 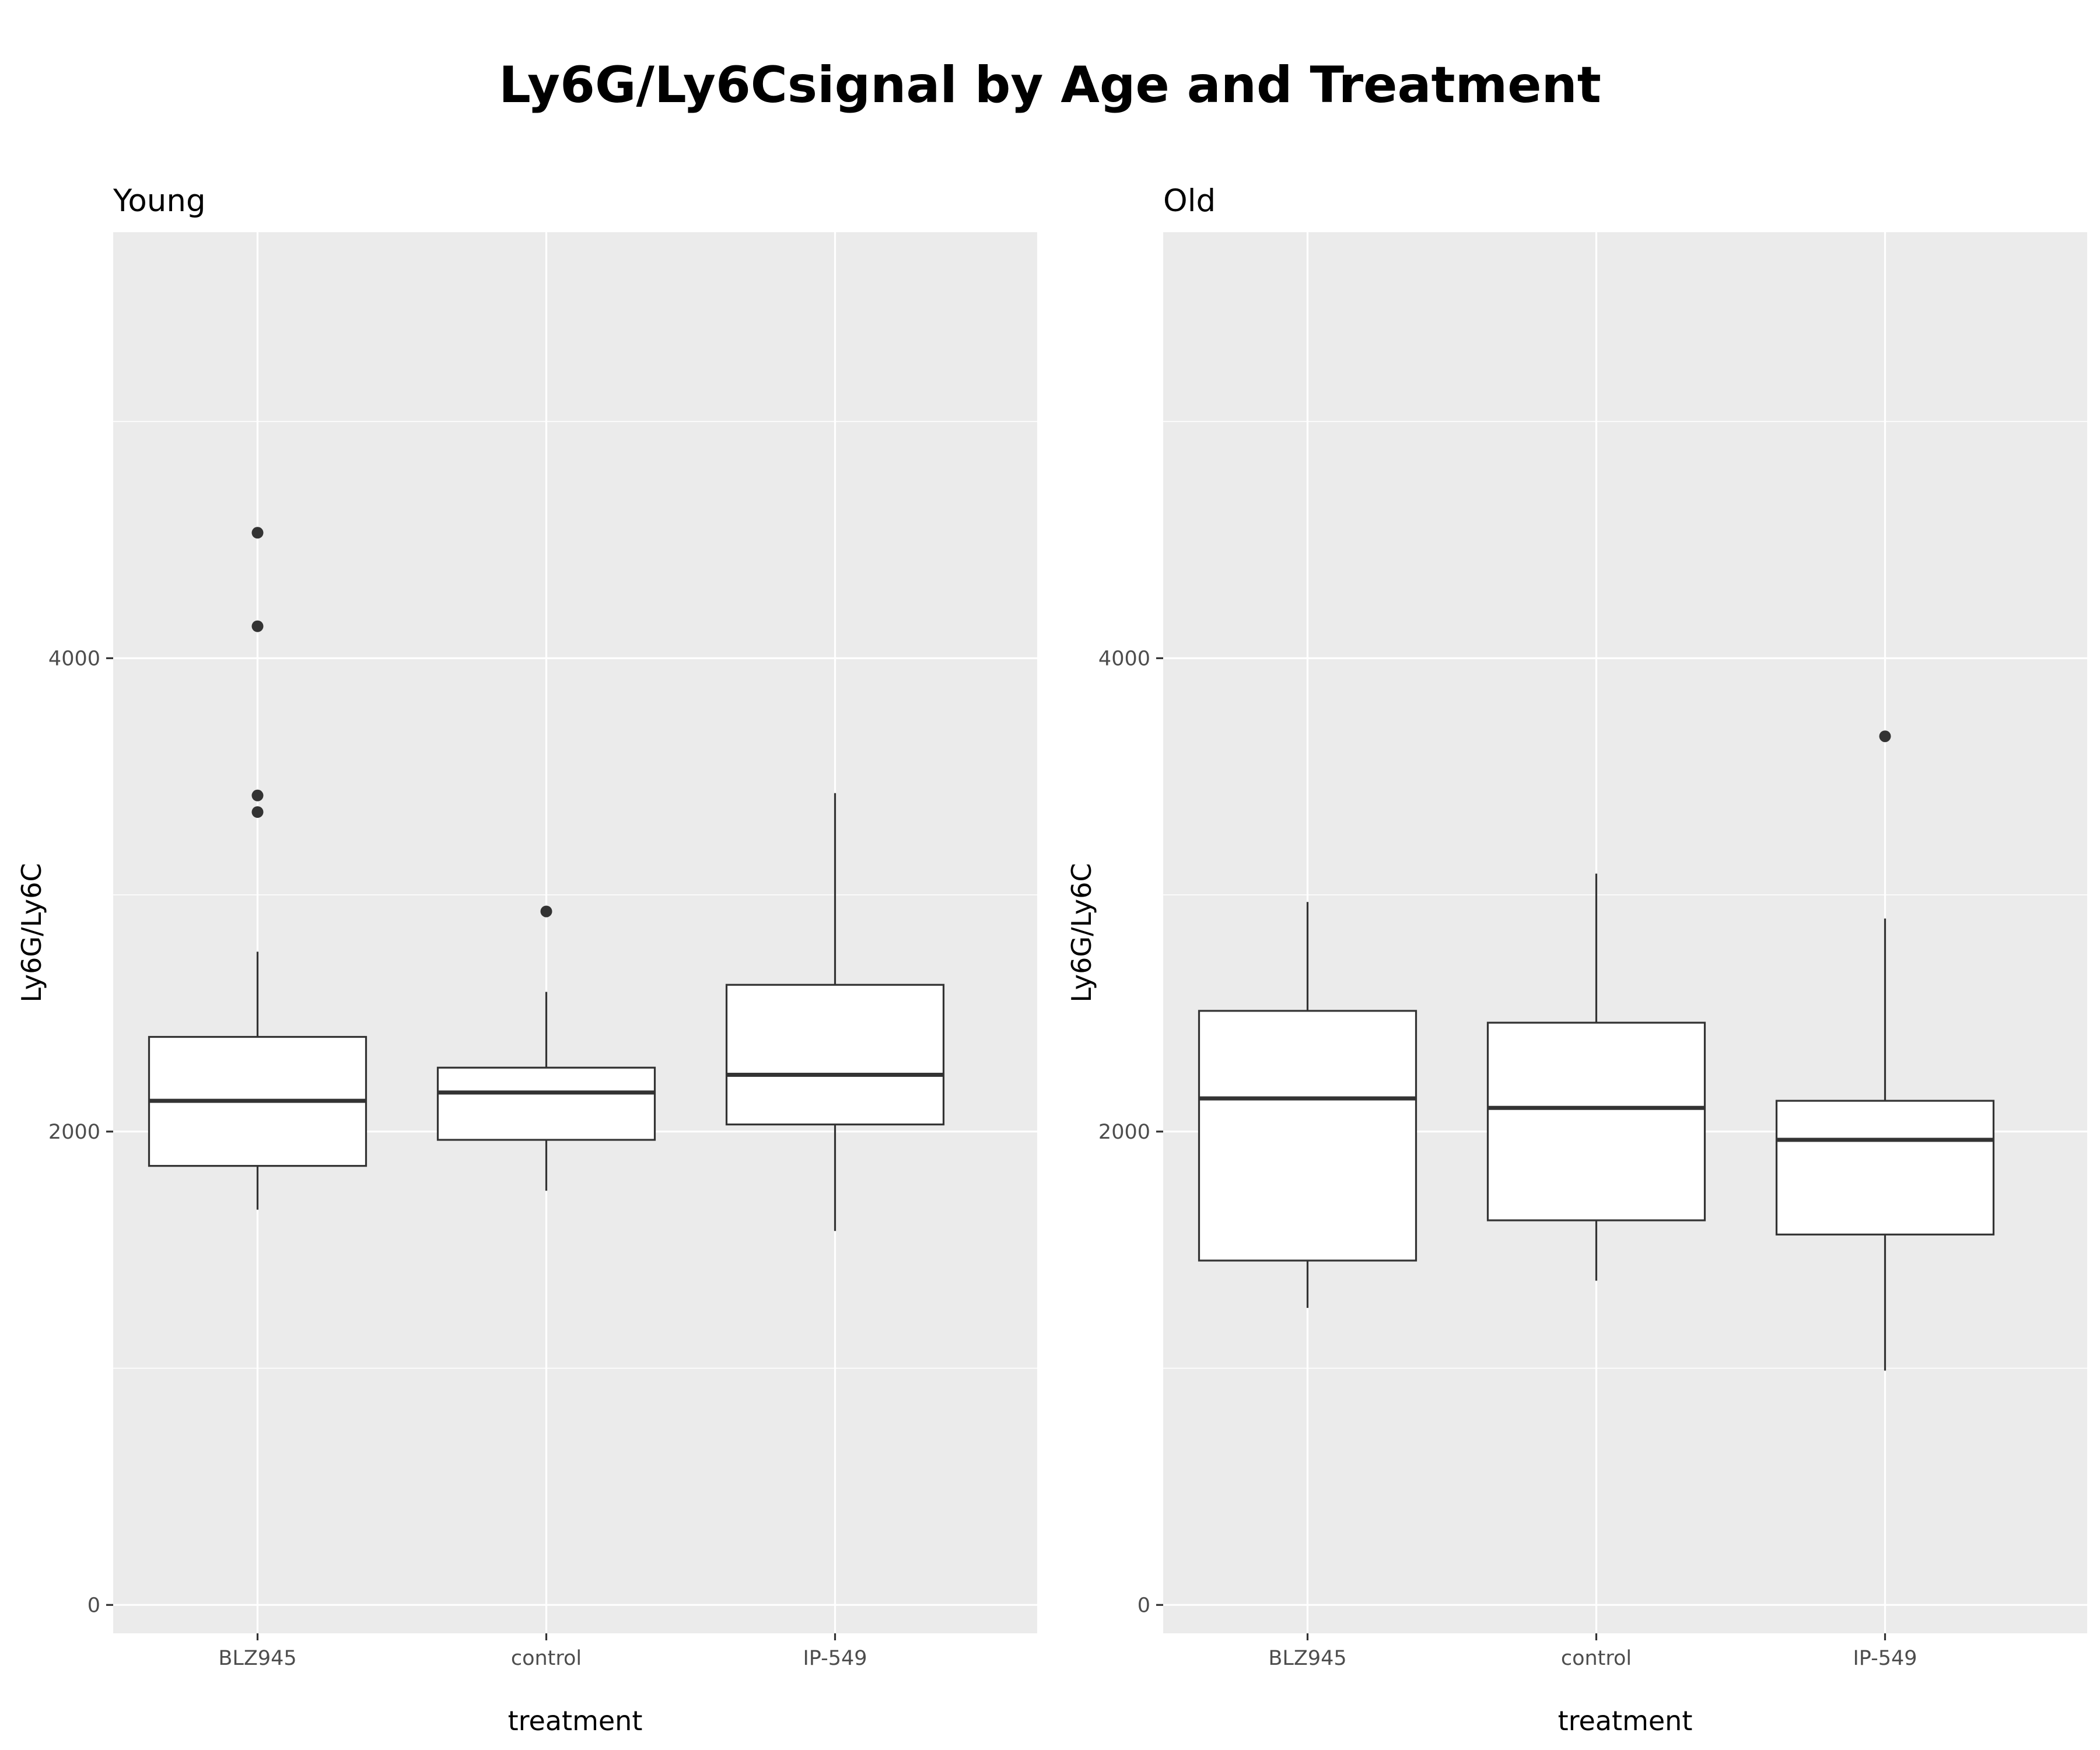 What do you see at coordinates (1050, 85) in the screenshot?
I see `chart-title: Ly6G/Ly6Csignal by Age and Treatment` at bounding box center [1050, 85].